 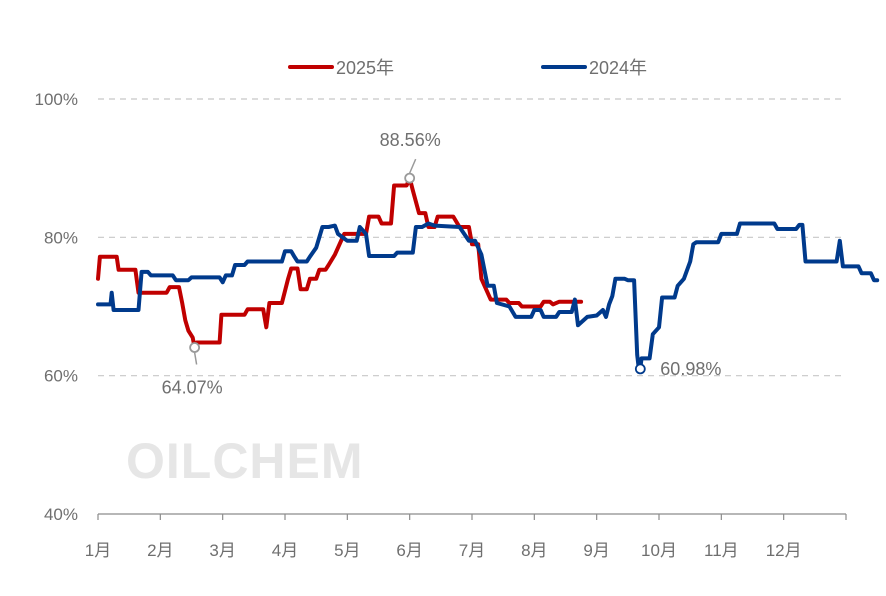 What do you see at coordinates (245, 461) in the screenshot?
I see `watermark: OILCHEM` at bounding box center [245, 461].